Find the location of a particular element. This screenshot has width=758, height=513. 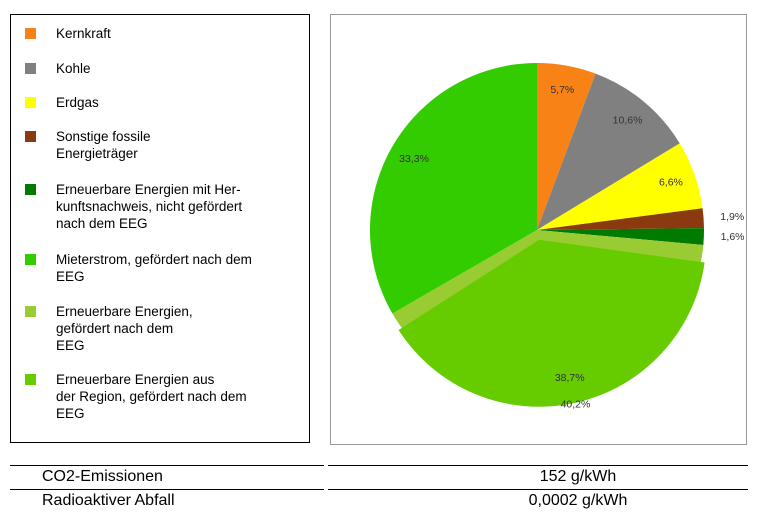

legend-label: Erdgas is located at coordinates (77, 102).